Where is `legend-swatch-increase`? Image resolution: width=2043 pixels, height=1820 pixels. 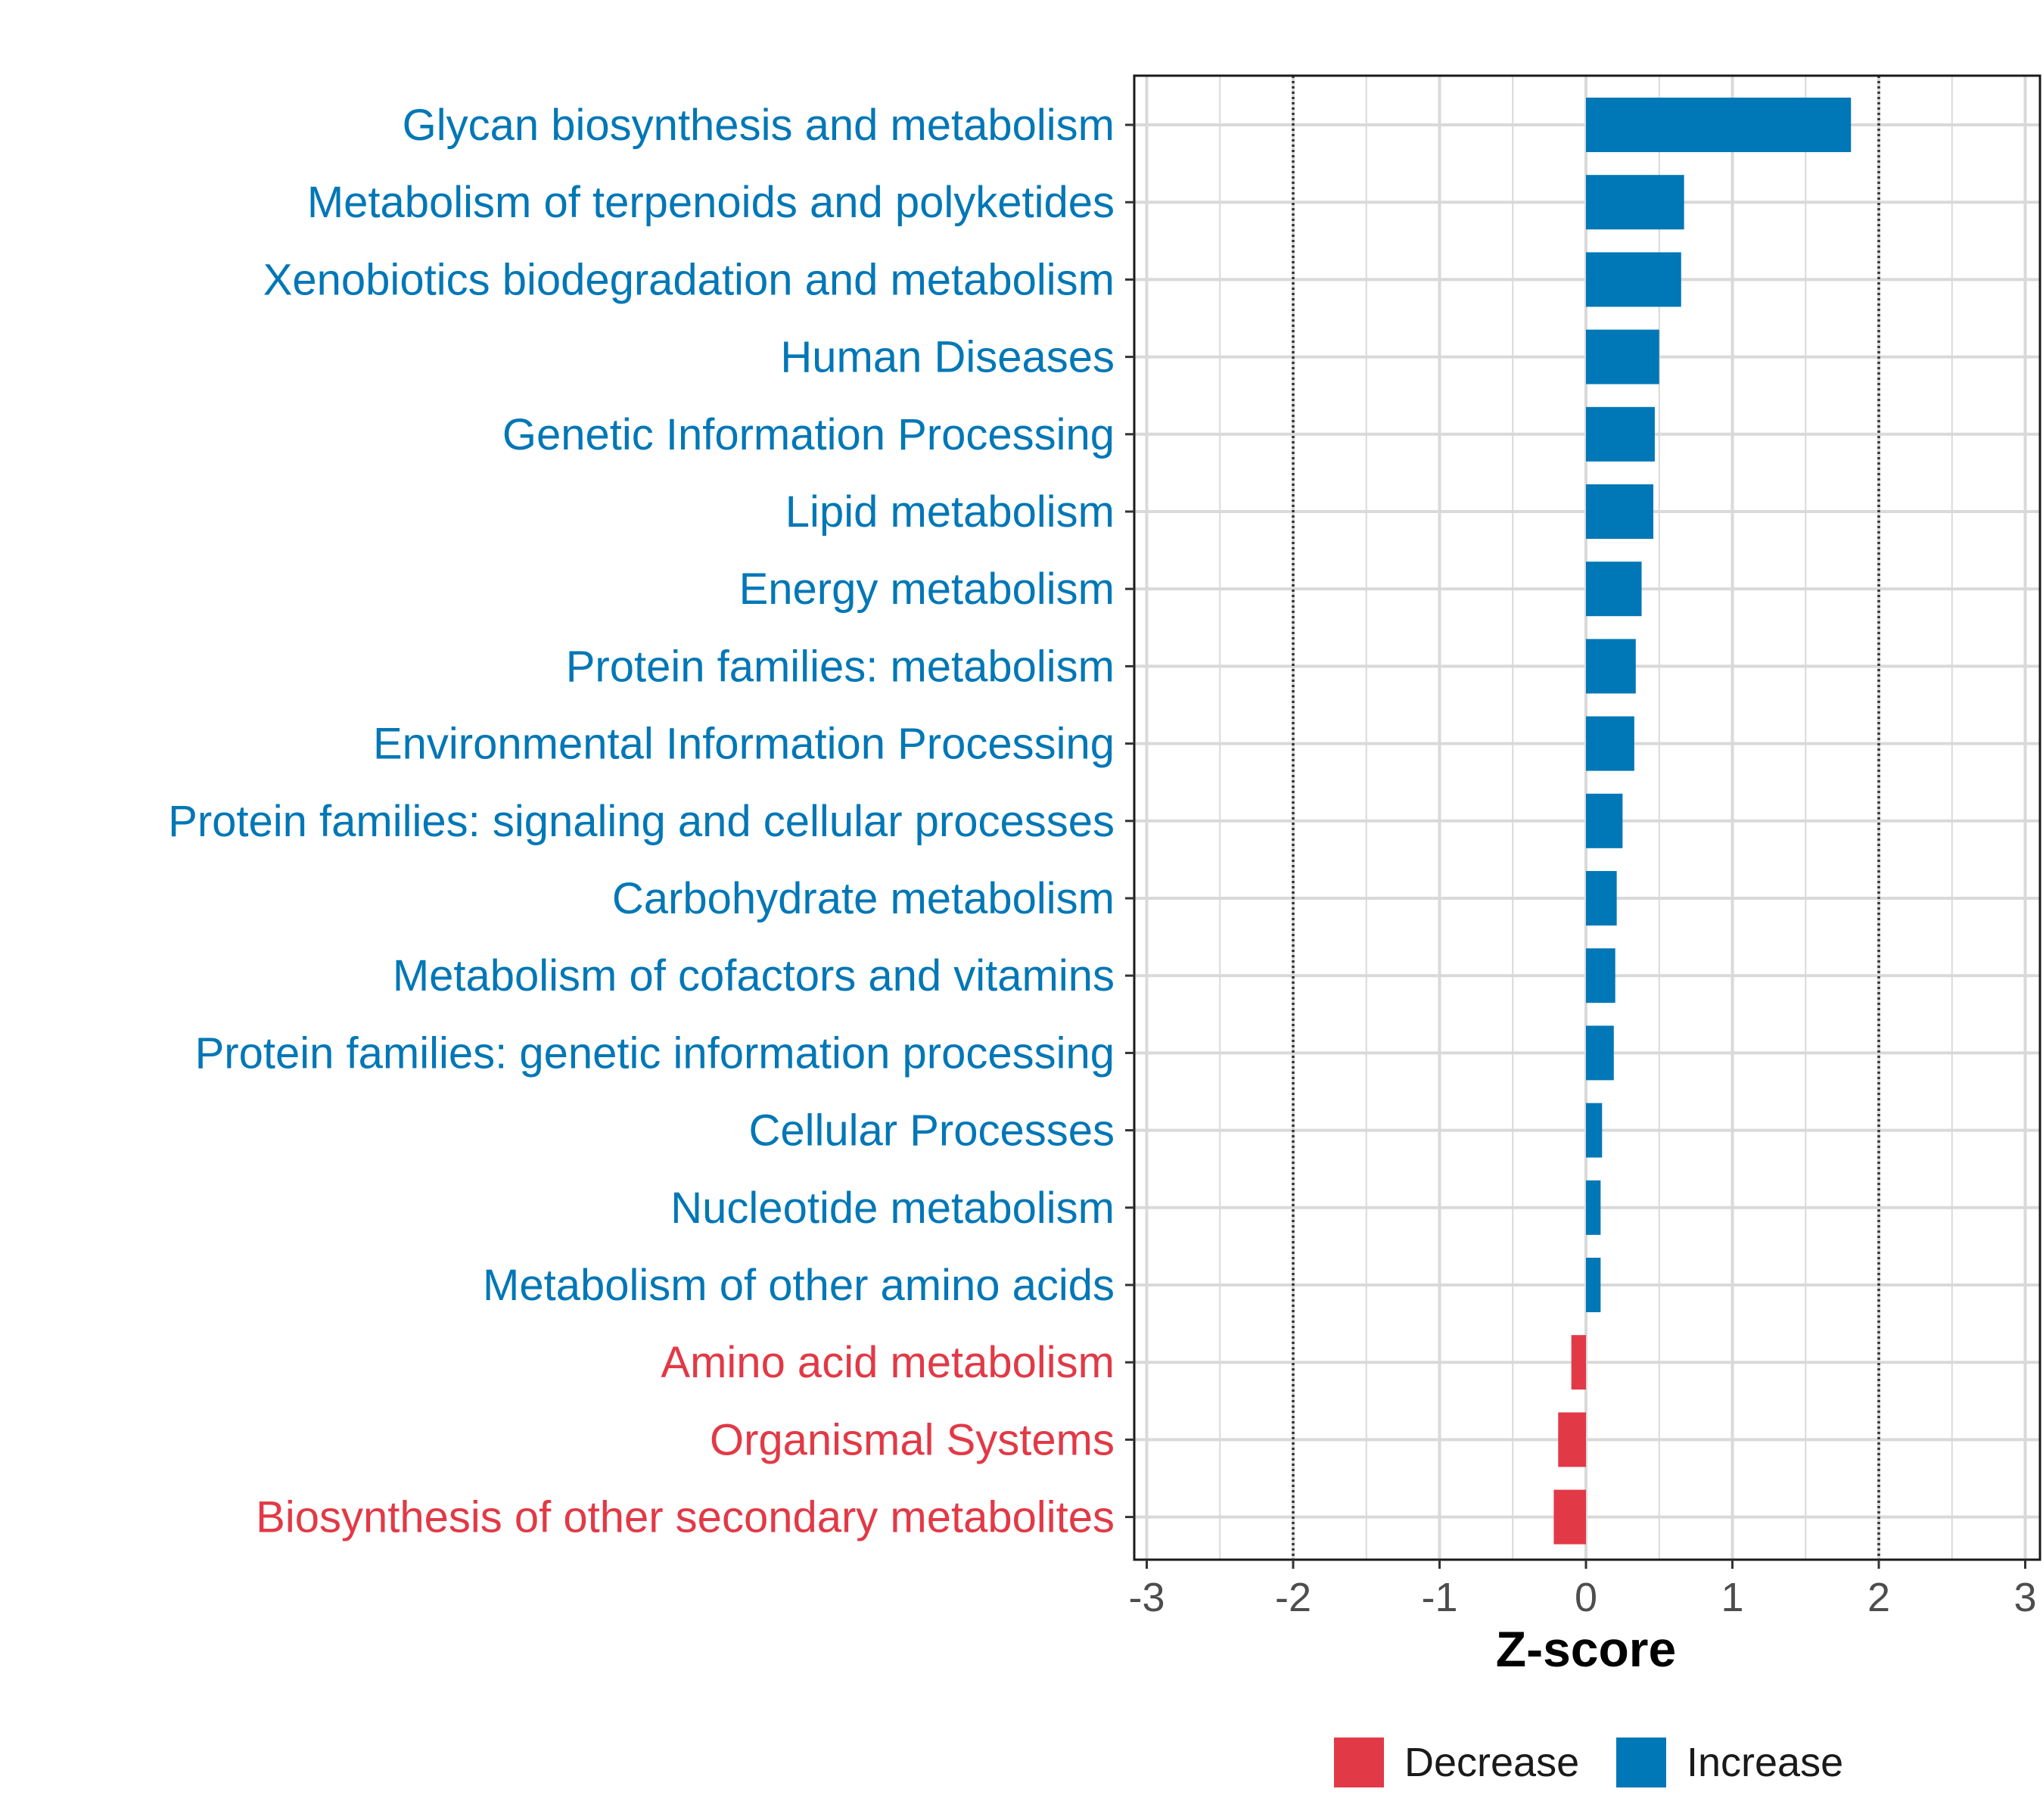 legend-swatch-increase is located at coordinates (1641, 1762).